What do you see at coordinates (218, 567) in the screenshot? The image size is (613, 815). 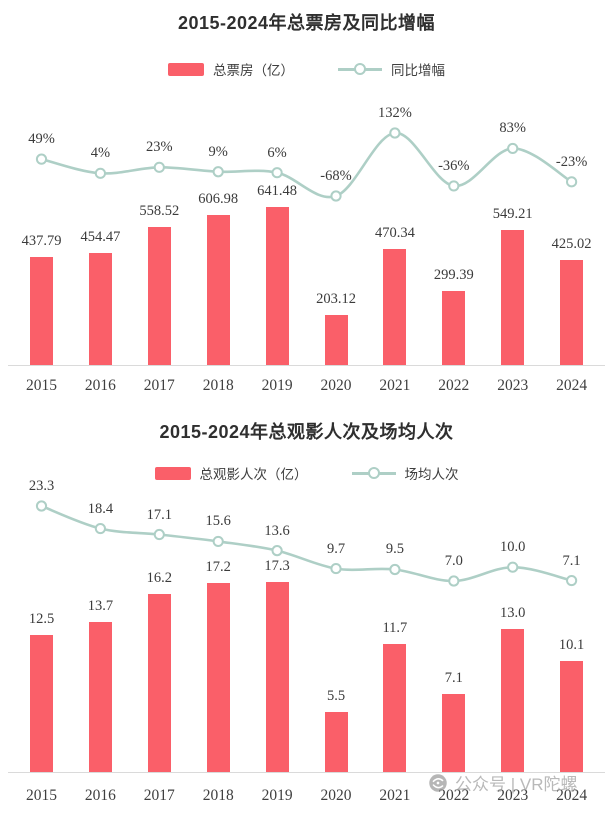 I see `bar-value-label-2018: 17.2` at bounding box center [218, 567].